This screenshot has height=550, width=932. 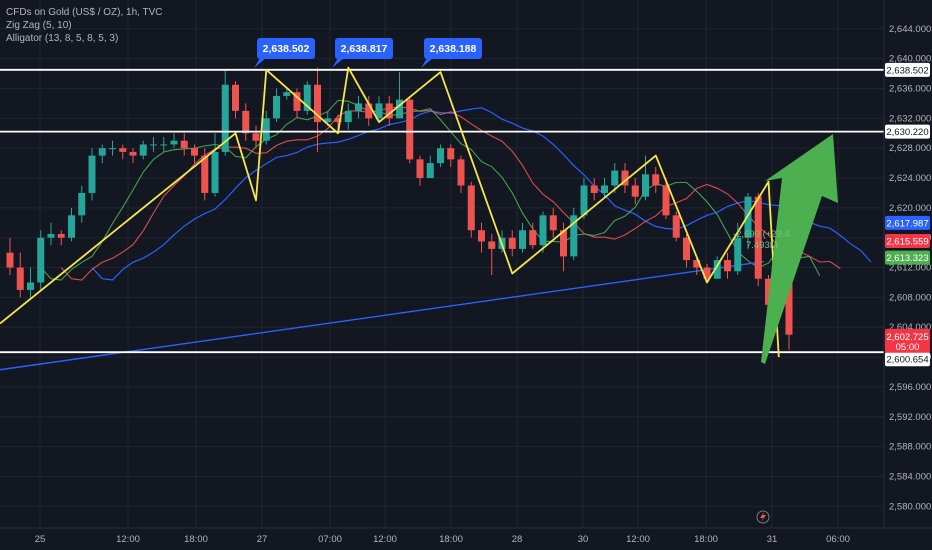 I want to click on ruler-group: -2,690 (+29.47.493M, so click(x=761, y=240).